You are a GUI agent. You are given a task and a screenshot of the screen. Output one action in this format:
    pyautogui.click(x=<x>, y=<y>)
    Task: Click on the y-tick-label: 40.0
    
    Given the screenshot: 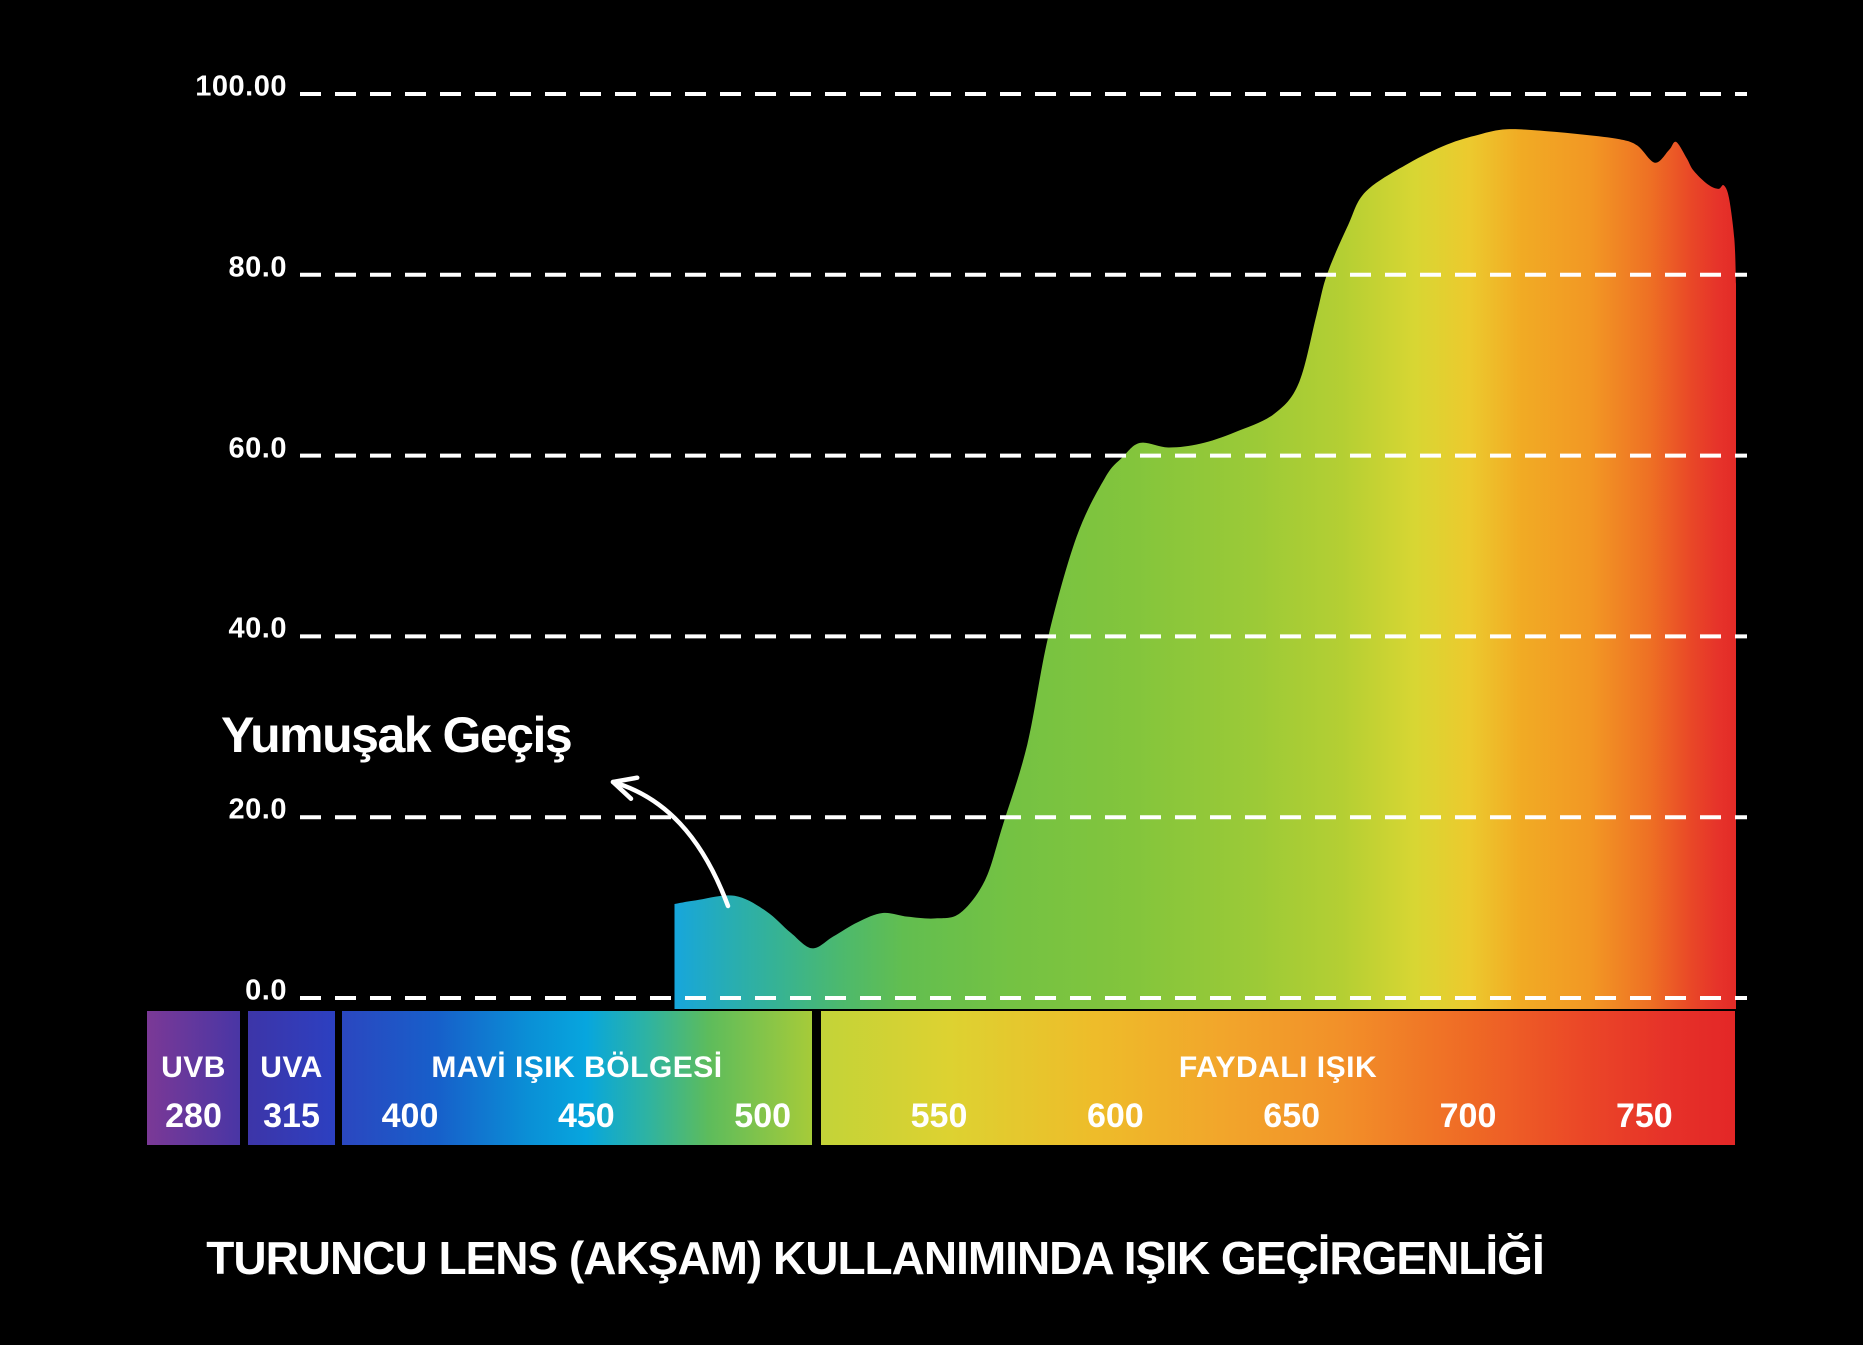 What is the action you would take?
    pyautogui.click(x=257, y=628)
    